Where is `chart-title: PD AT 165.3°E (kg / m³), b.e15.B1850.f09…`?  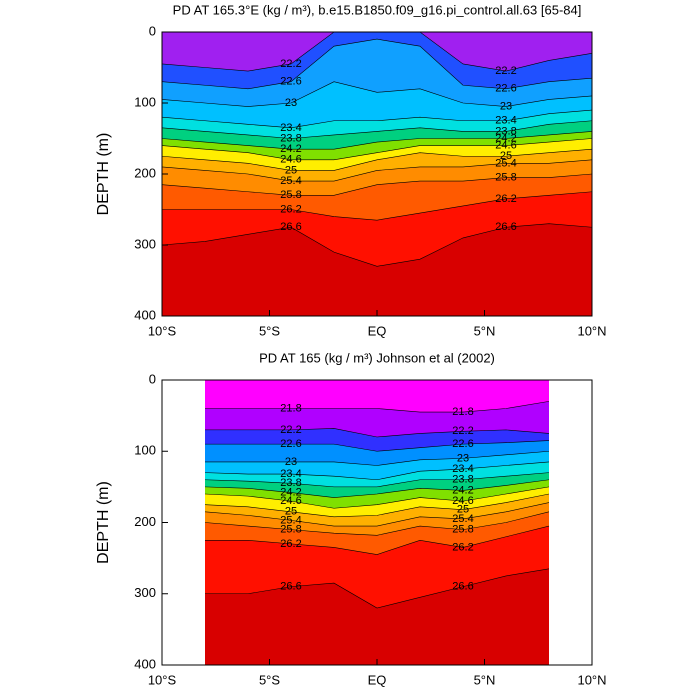 chart-title: PD AT 165.3°E (kg / m³), b.e15.B1850.f09… is located at coordinates (377, 9).